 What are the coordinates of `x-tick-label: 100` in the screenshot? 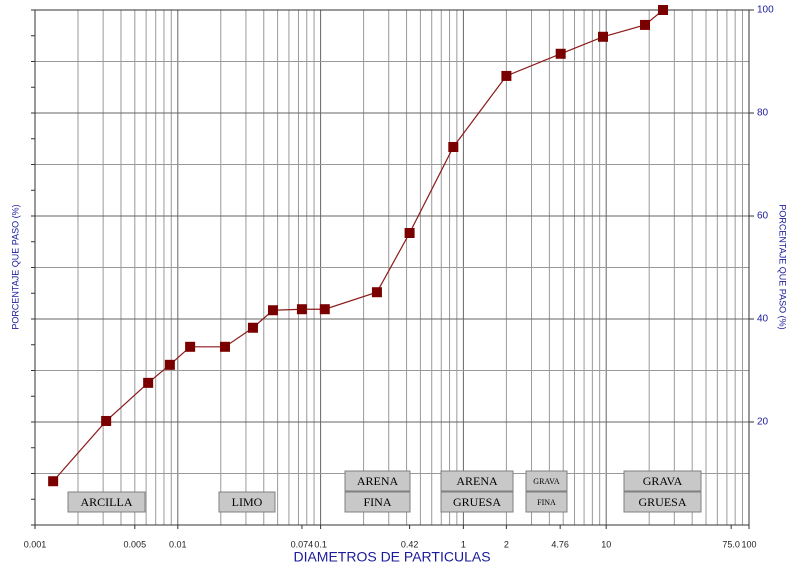 It's located at (748, 544).